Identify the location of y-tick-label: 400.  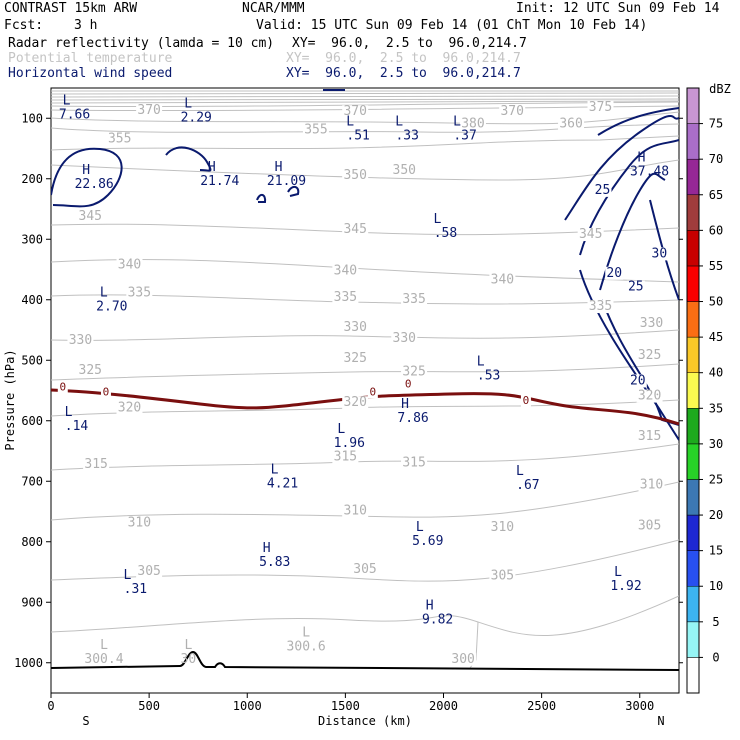
(32, 300).